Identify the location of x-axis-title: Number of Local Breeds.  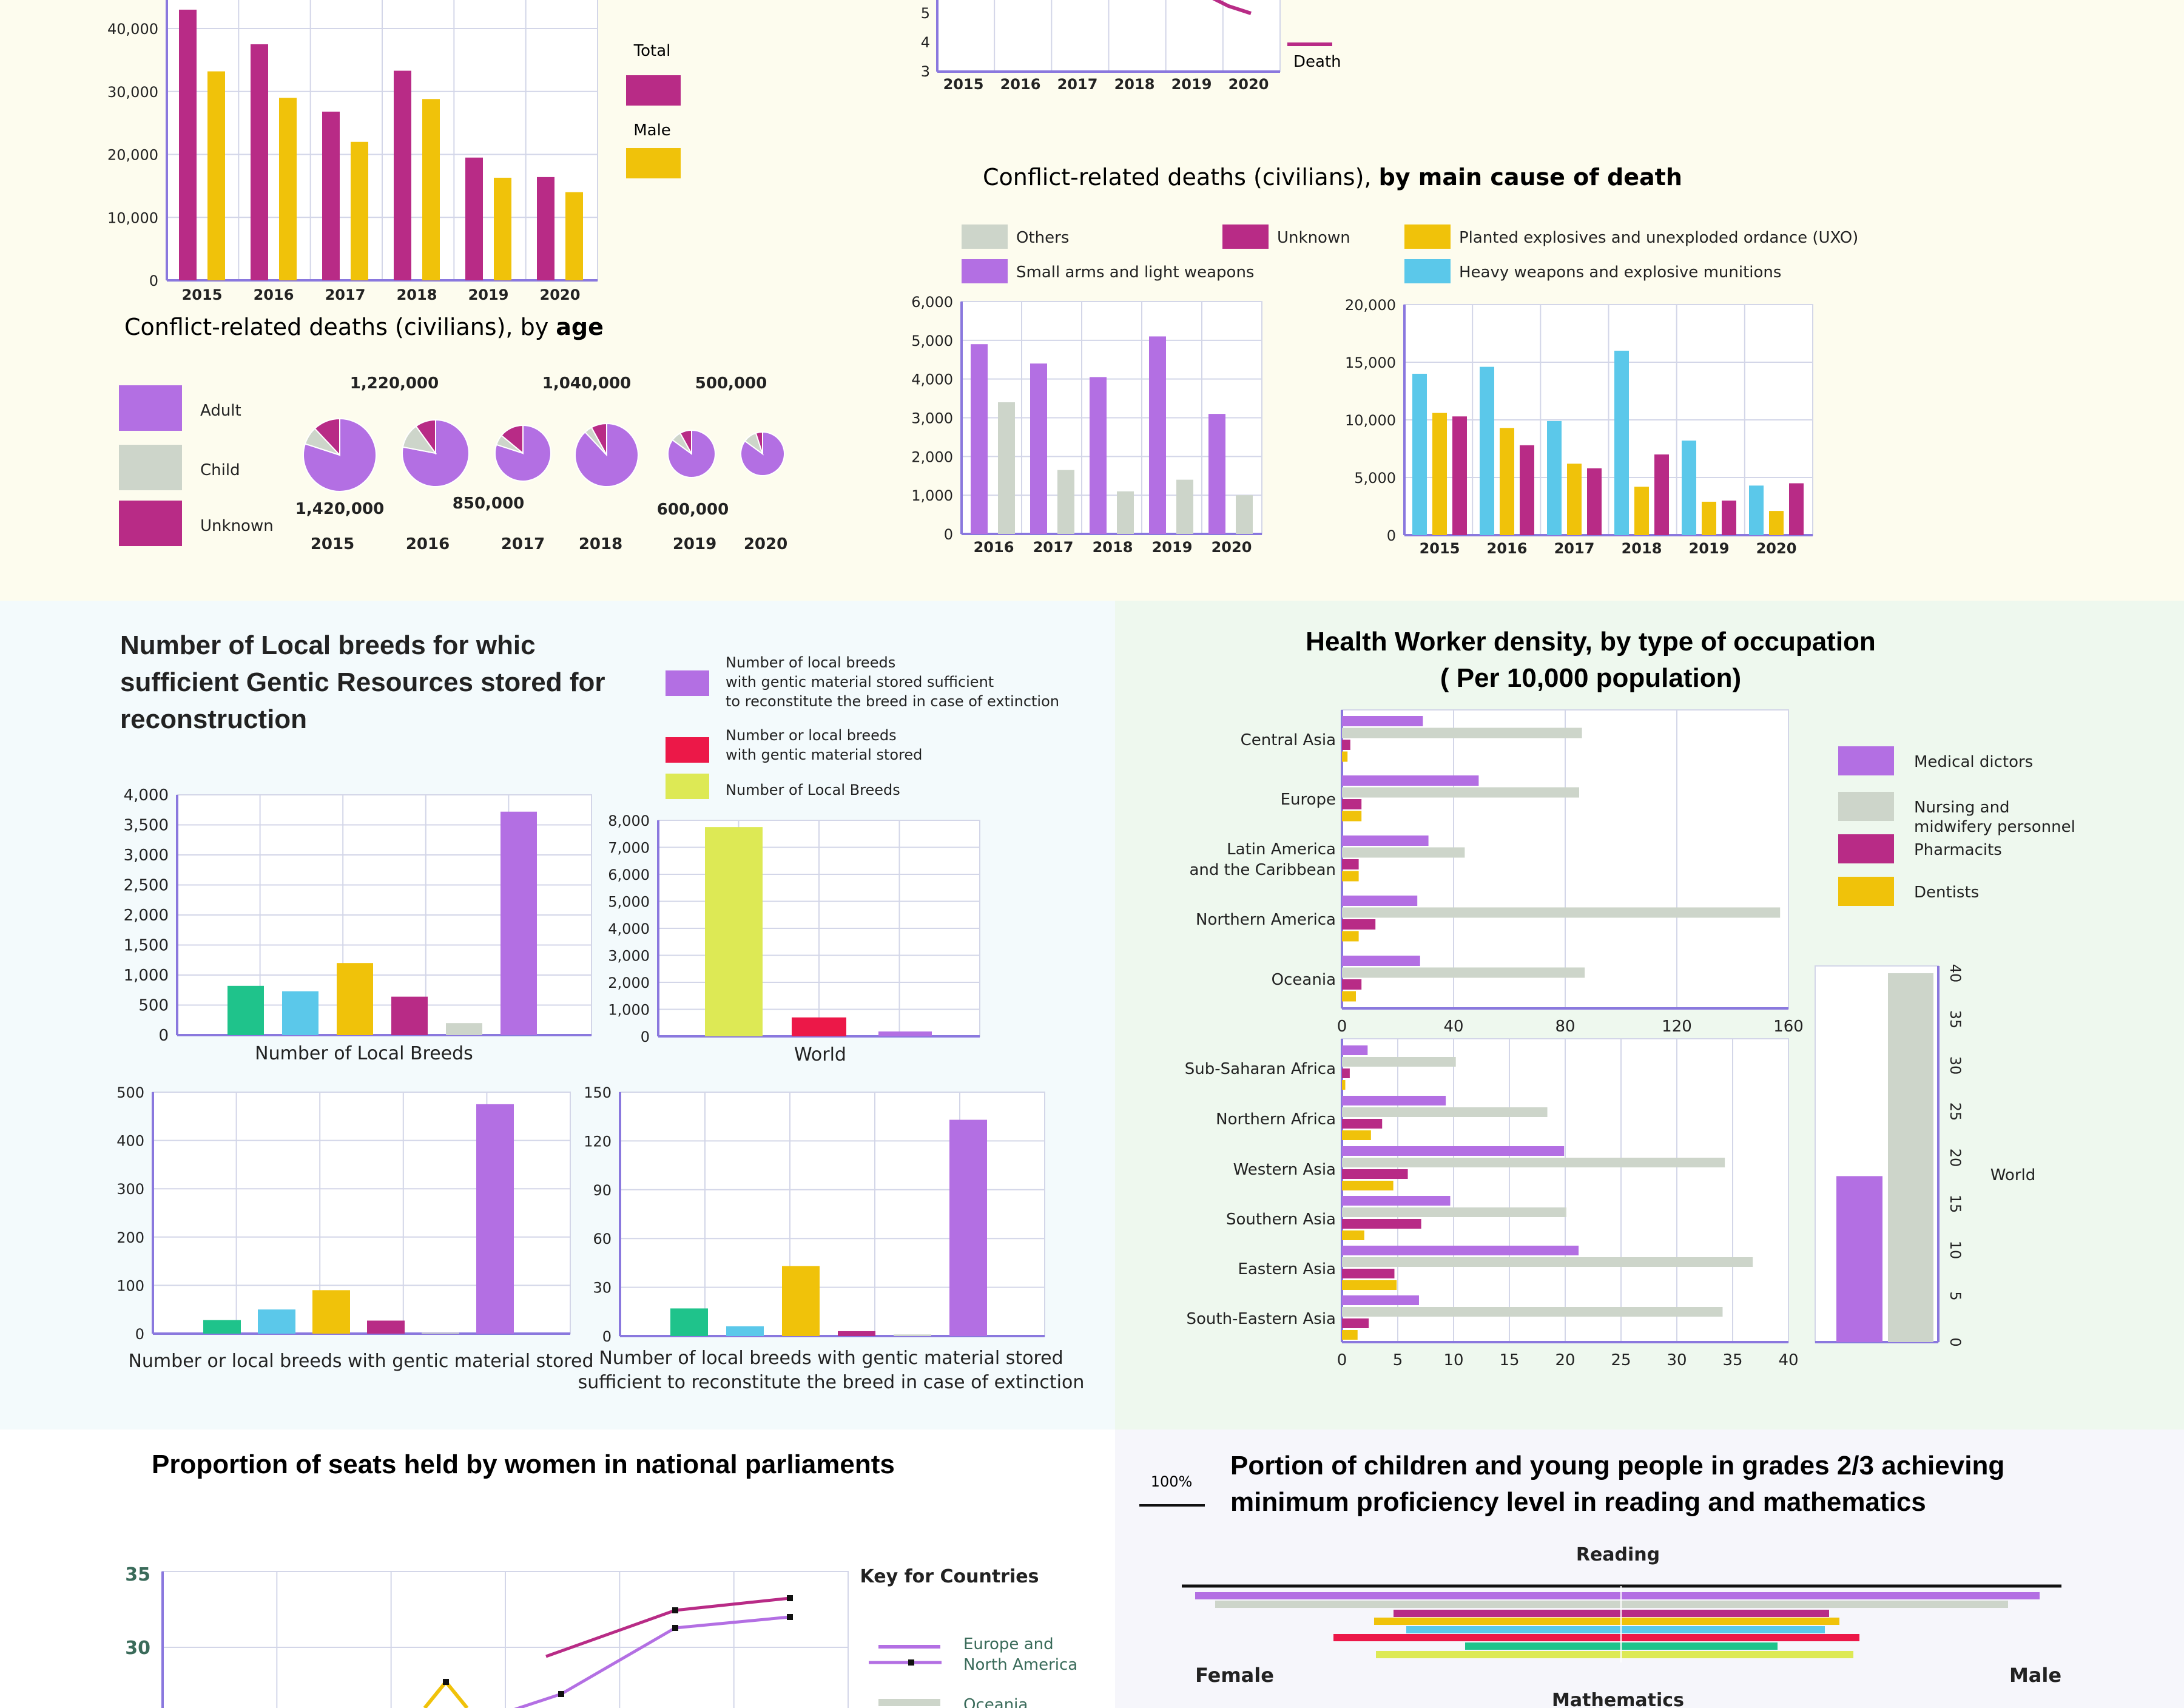
(364, 1053).